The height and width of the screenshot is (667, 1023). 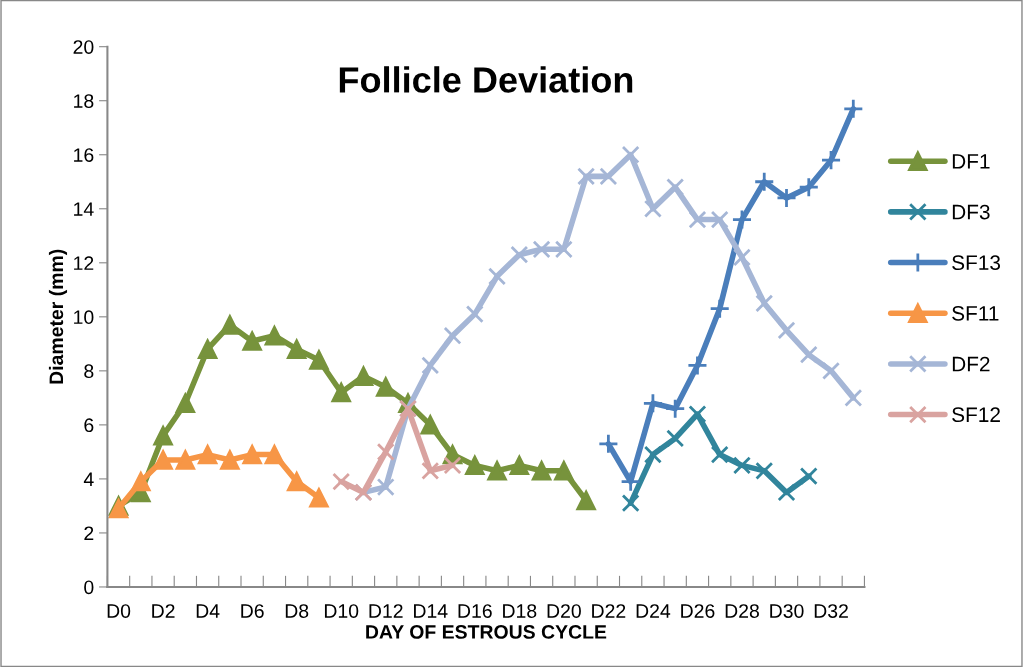 I want to click on x-tick-label: D4, so click(x=208, y=611).